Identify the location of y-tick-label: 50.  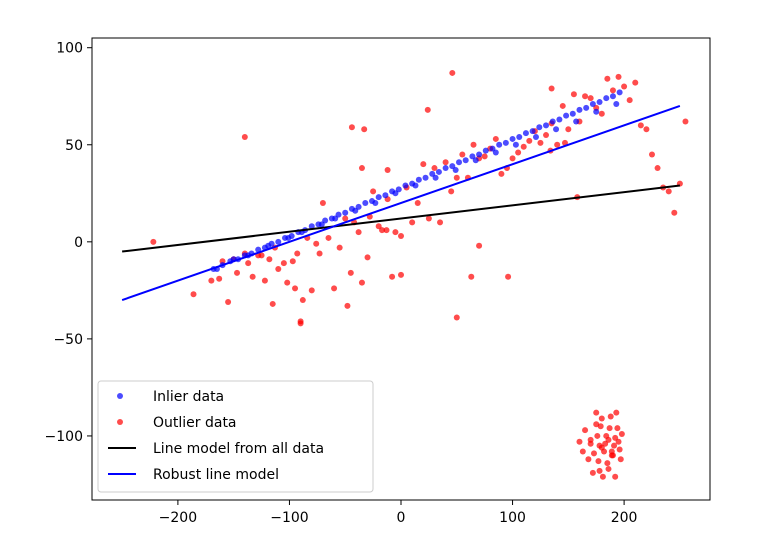
(74, 146).